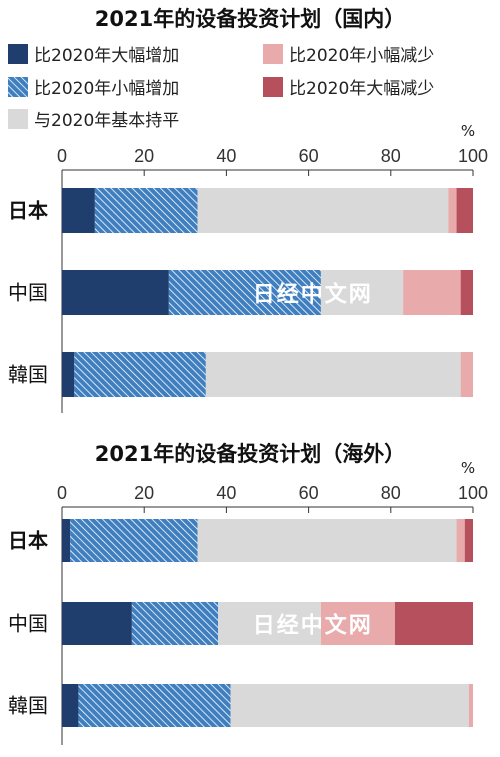  Describe the element at coordinates (361, 89) in the screenshot. I see `legend-label: 比2020年大幅减少` at that location.